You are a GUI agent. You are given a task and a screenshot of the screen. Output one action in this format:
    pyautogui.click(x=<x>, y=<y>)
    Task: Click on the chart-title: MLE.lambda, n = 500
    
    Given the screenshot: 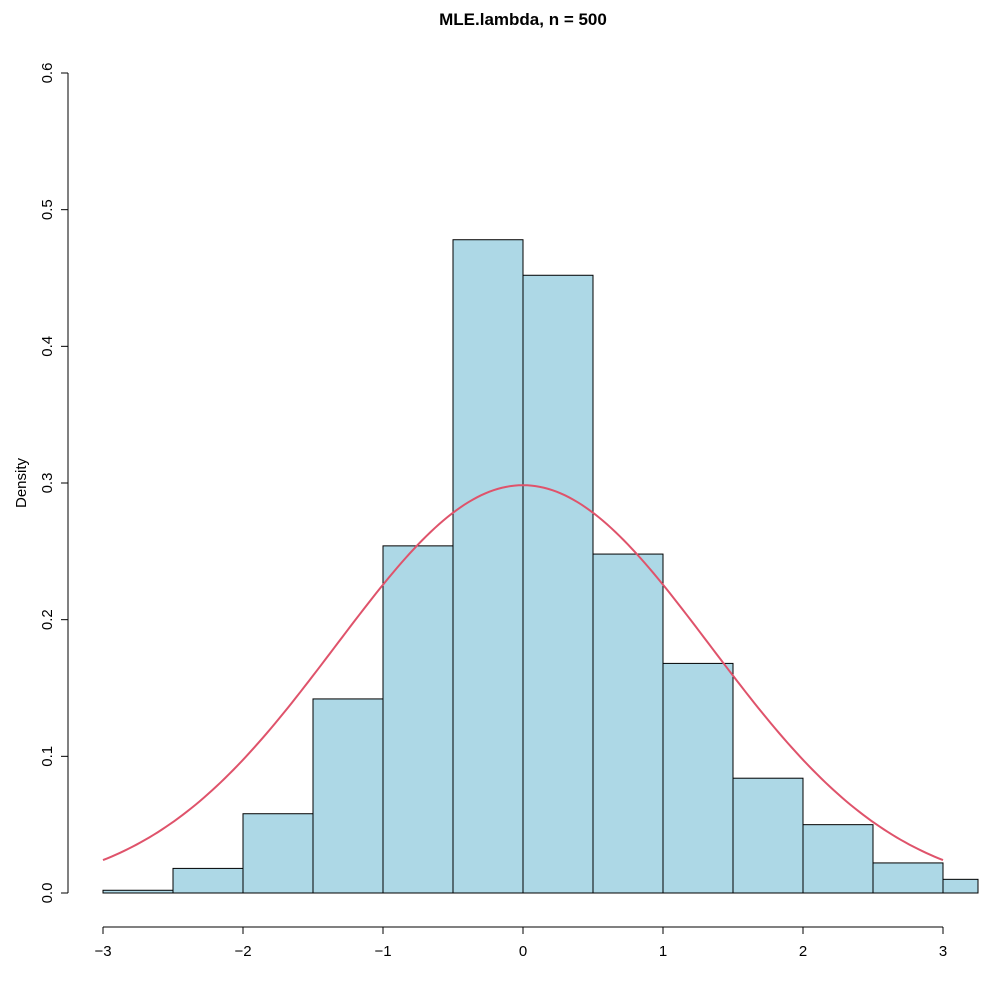 What is the action you would take?
    pyautogui.click(x=523, y=19)
    